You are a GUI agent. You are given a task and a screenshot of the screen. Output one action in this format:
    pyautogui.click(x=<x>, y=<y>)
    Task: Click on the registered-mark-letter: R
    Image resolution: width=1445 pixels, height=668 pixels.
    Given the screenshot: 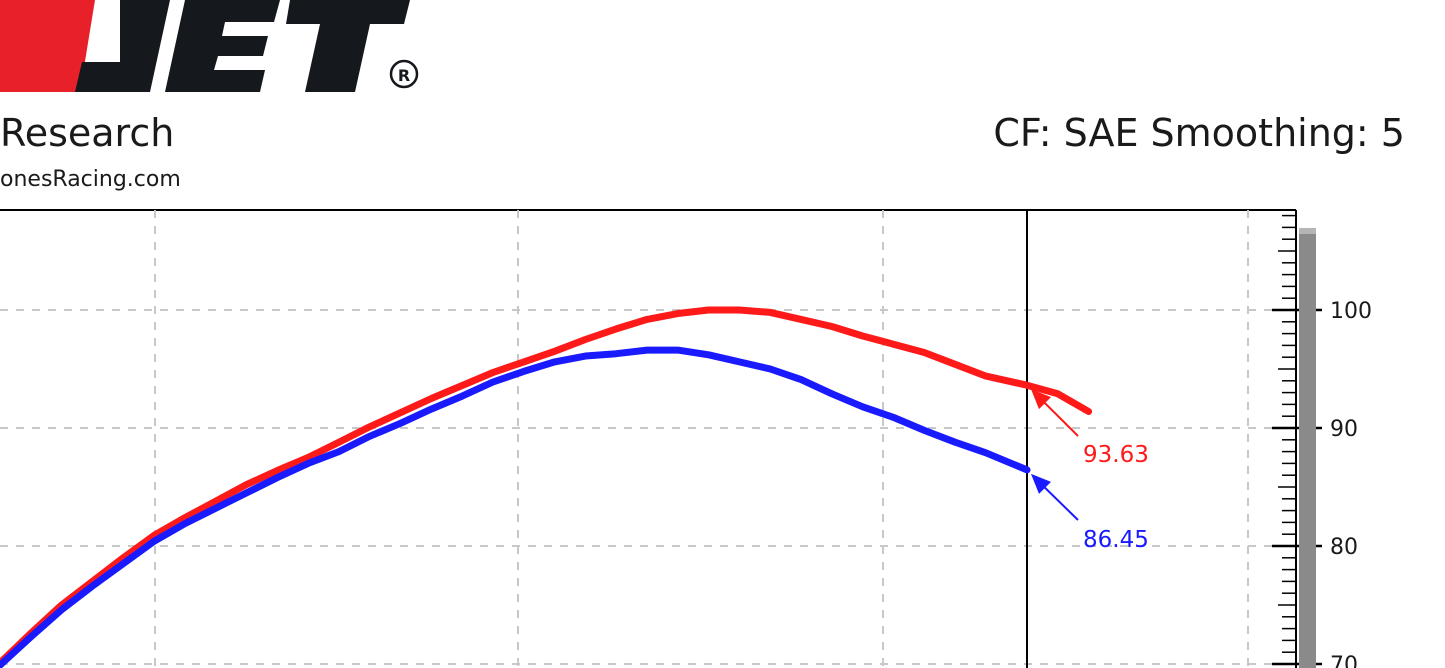 What is the action you would take?
    pyautogui.click(x=404, y=75)
    